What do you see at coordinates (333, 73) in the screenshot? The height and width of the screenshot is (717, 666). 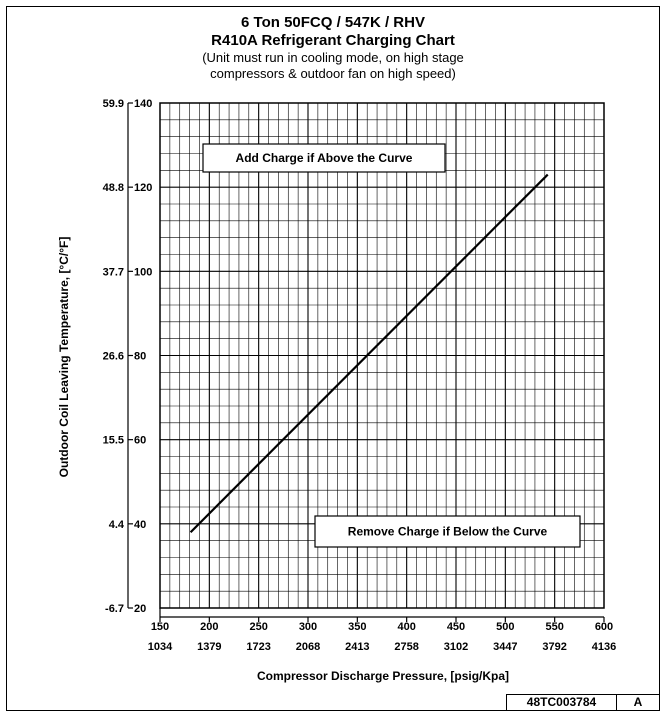 I see `chart-note-line-2: compressors & outdoor fan on high speed)` at bounding box center [333, 73].